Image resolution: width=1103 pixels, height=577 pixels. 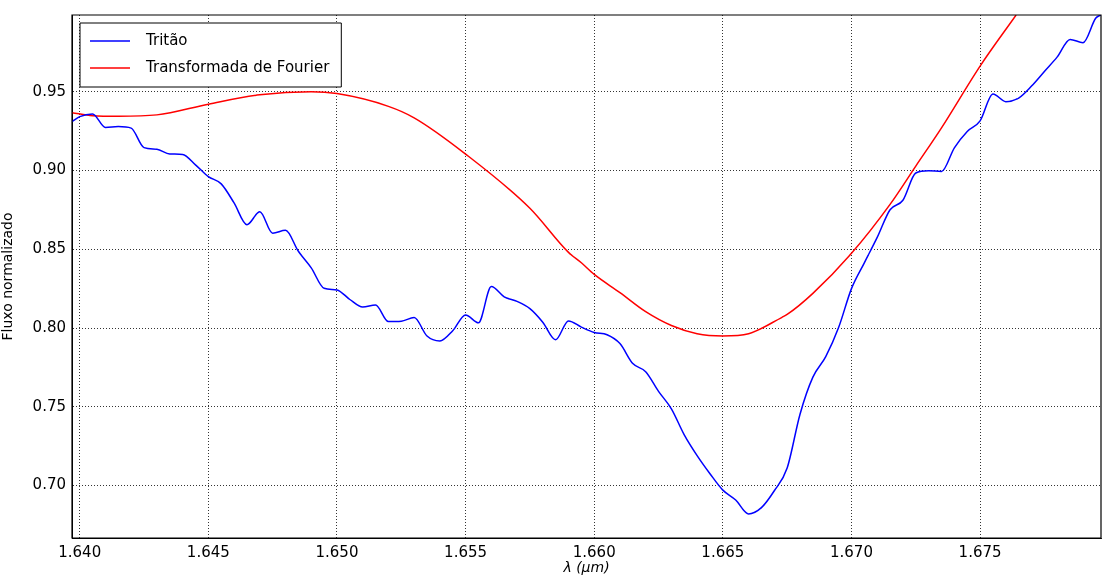 What do you see at coordinates (723, 551) in the screenshot?
I see `x-tick-label: 1.665` at bounding box center [723, 551].